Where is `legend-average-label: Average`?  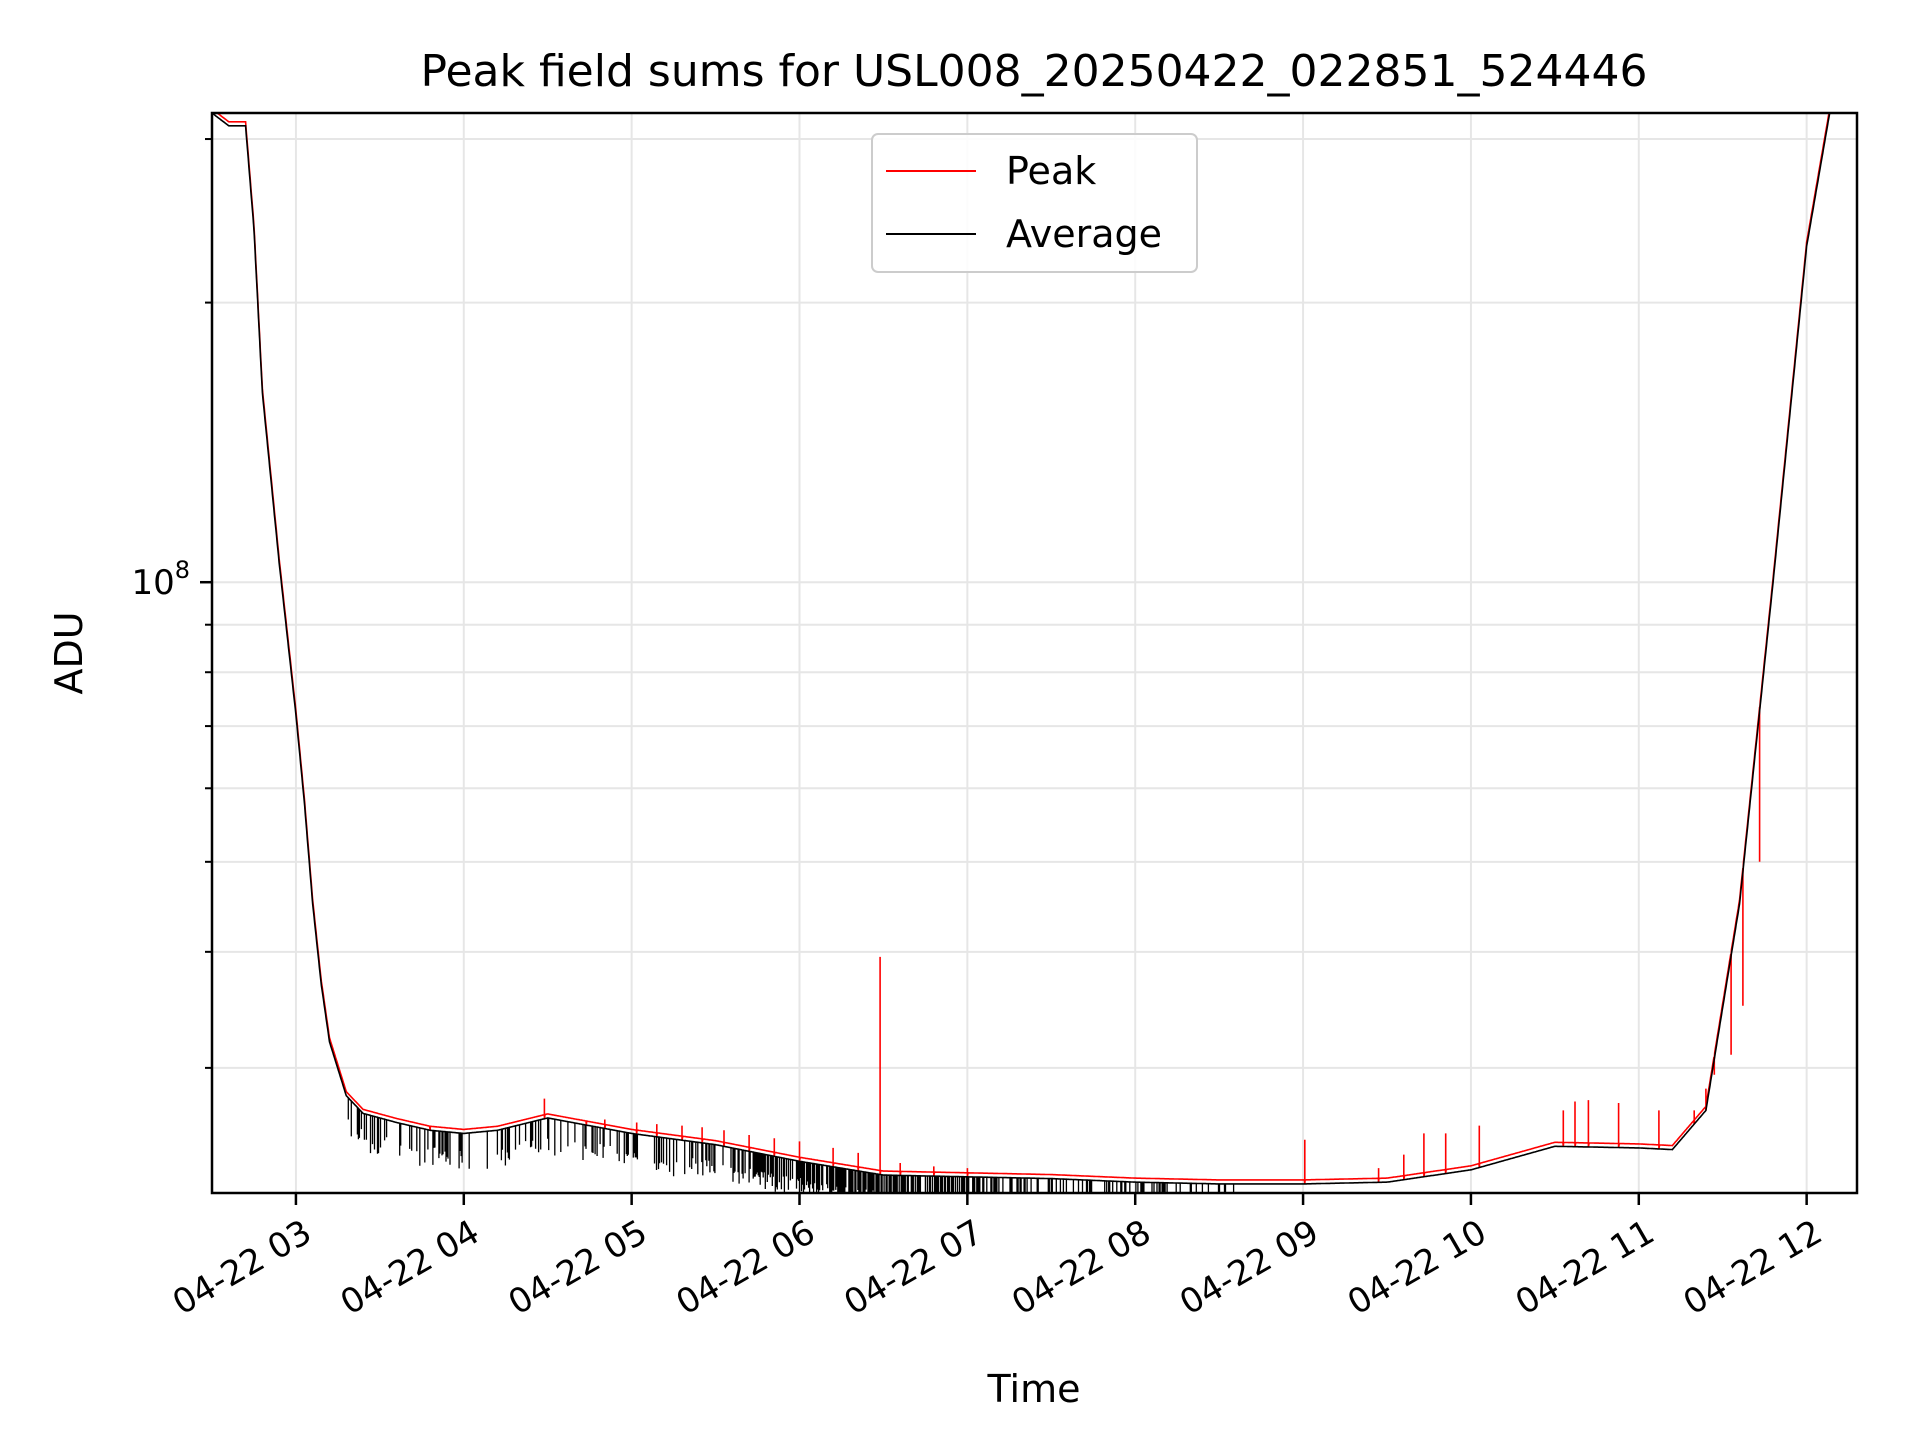
legend-average-label: Average is located at coordinates (1084, 234).